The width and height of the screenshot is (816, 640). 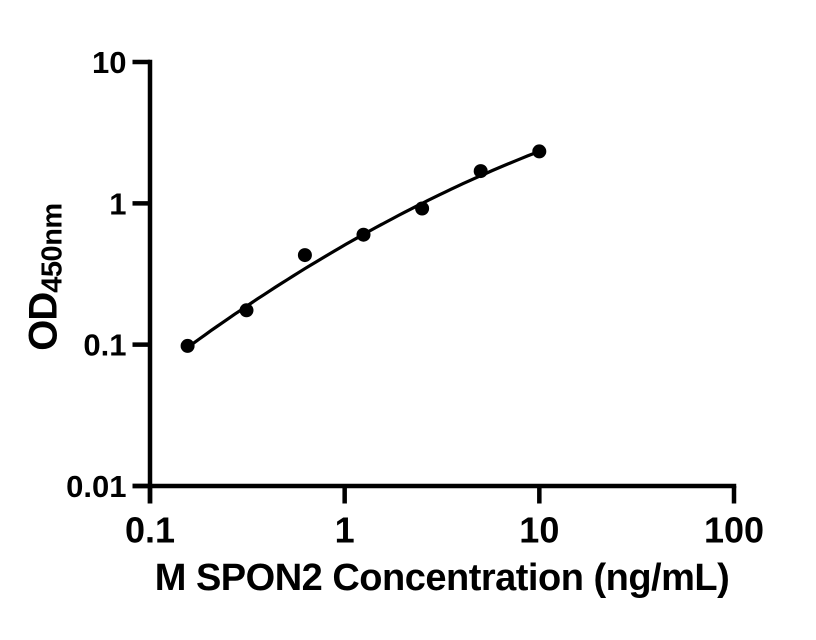 I want to click on y-tick-label: 10, so click(x=109, y=62).